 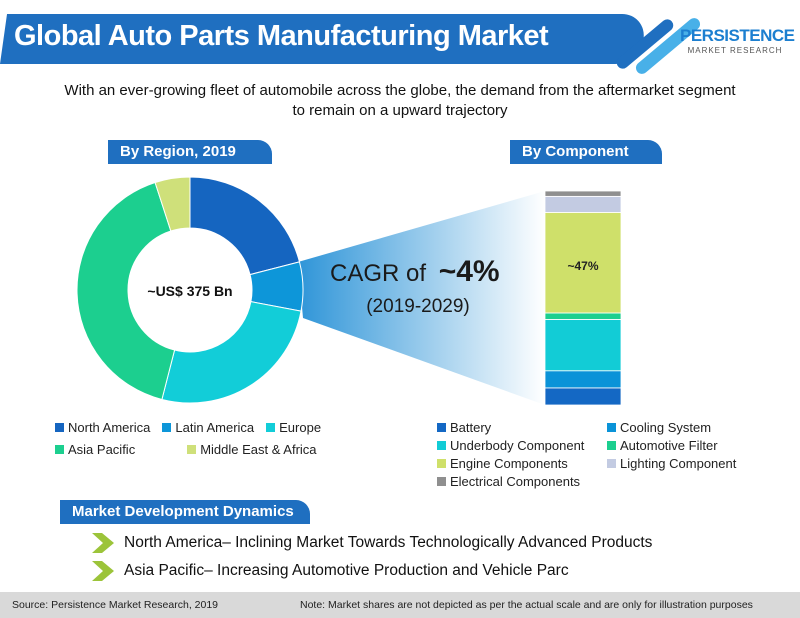 What do you see at coordinates (102, 449) in the screenshot?
I see `legend-label: Asia Pacific` at bounding box center [102, 449].